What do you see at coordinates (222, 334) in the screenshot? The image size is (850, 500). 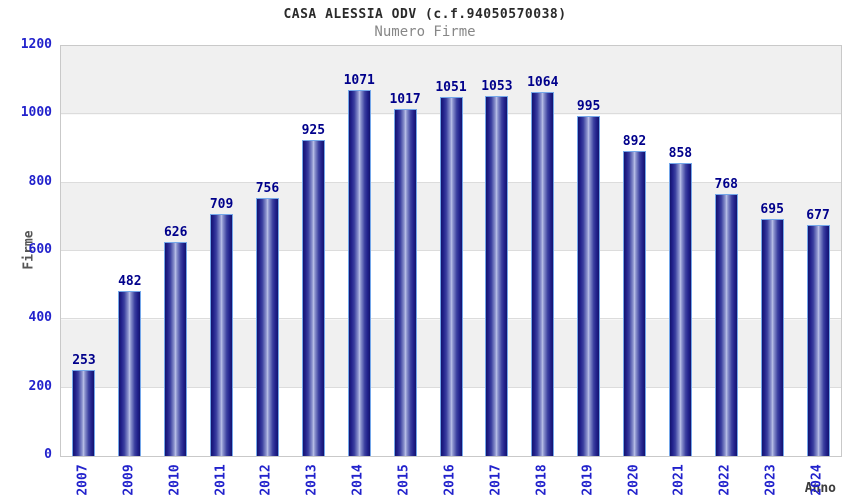 I see `bar-2011` at bounding box center [222, 334].